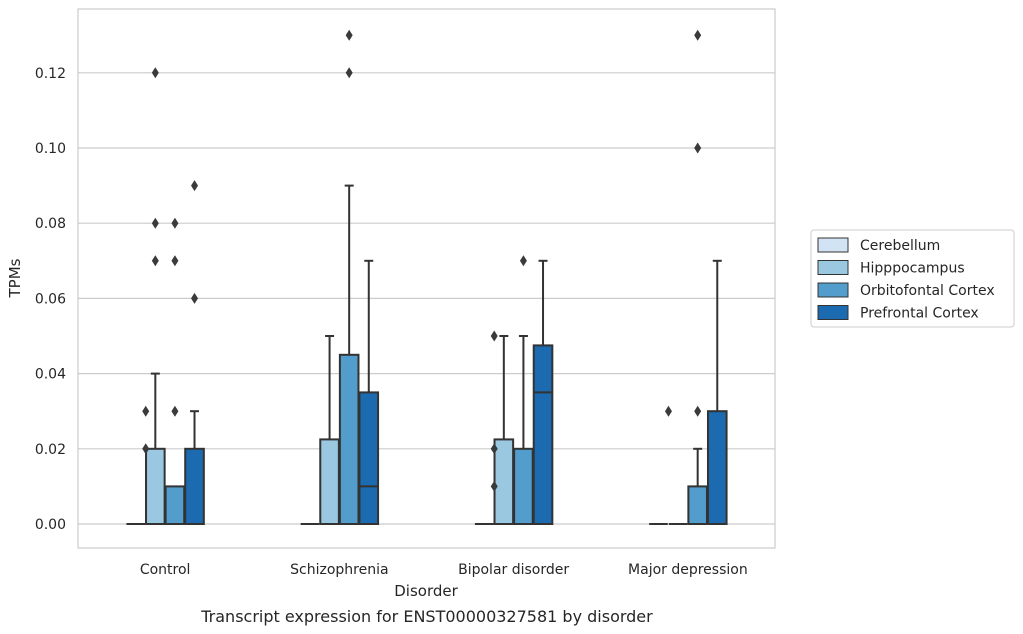 Image resolution: width=1023 pixels, height=634 pixels. Describe the element at coordinates (912, 269) in the screenshot. I see `legend-label: Hipppocampus` at that location.